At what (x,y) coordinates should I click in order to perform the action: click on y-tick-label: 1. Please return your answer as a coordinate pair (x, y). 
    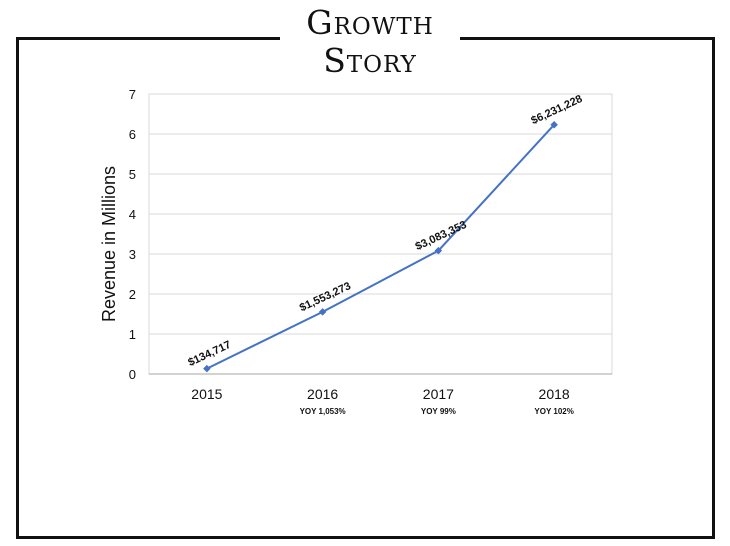
    Looking at the image, I should click on (132, 334).